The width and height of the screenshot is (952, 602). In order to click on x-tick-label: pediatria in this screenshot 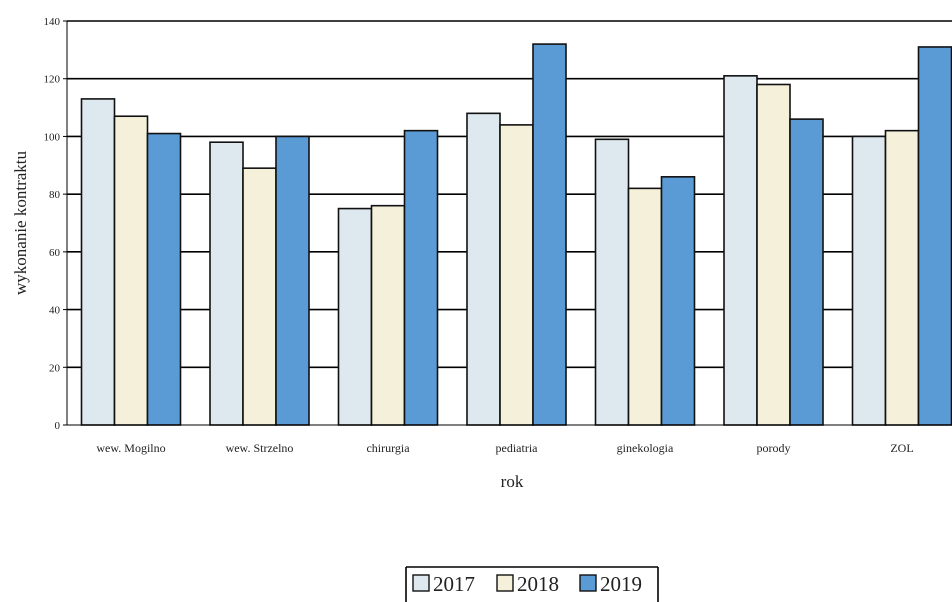, I will do `click(517, 448)`.